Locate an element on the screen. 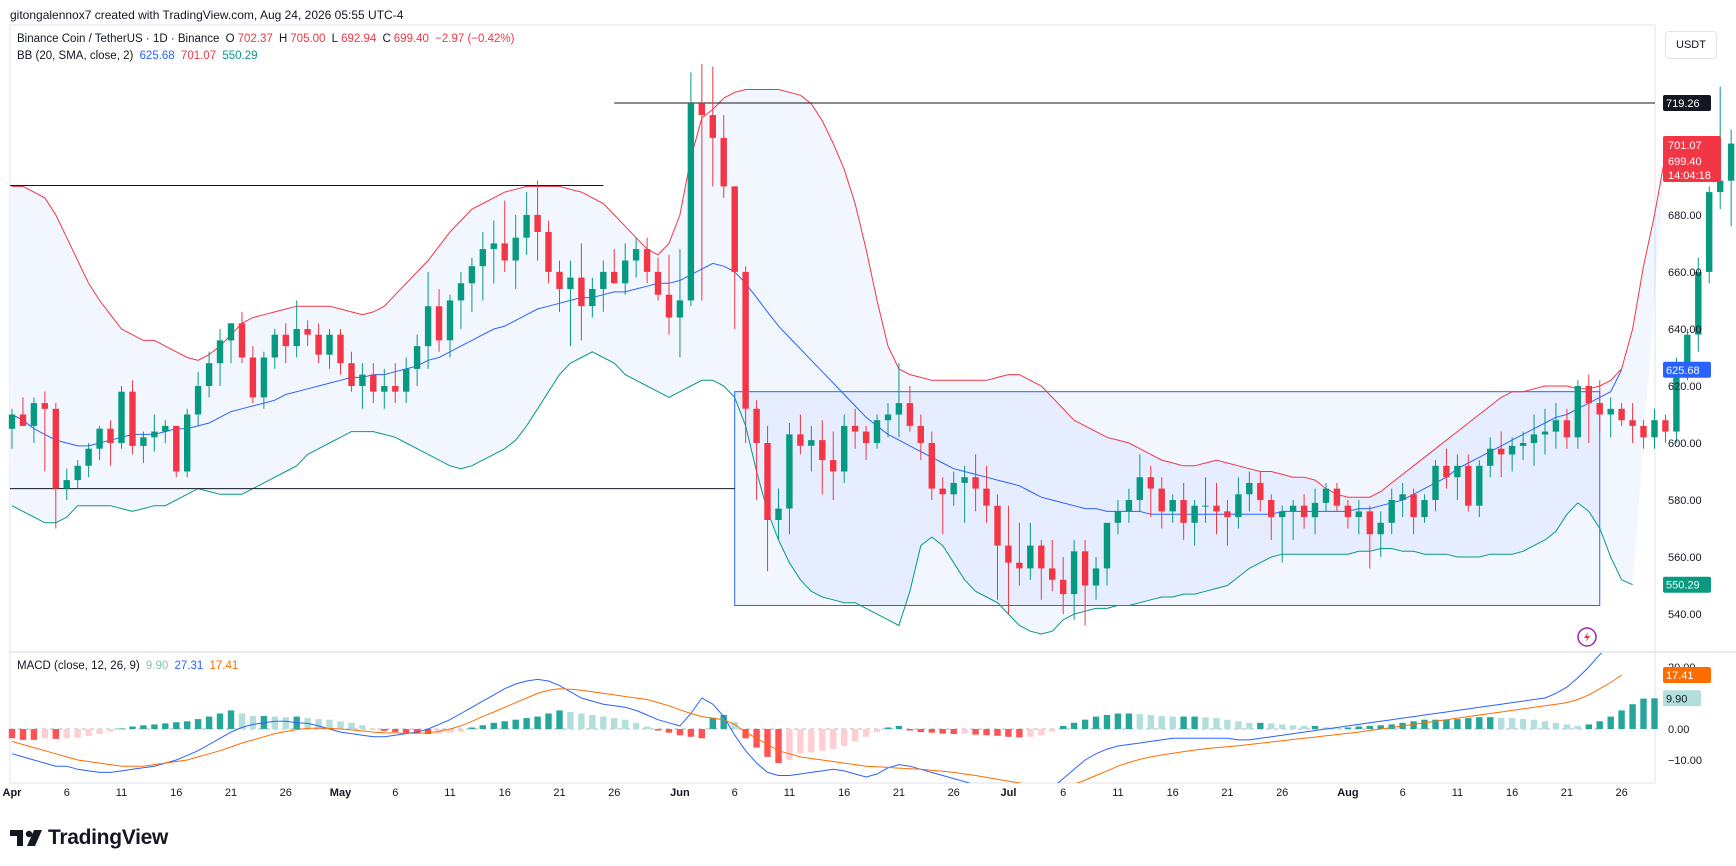 Image resolution: width=1736 pixels, height=866 pixels. signal-value-tag-bg is located at coordinates (1687, 675).